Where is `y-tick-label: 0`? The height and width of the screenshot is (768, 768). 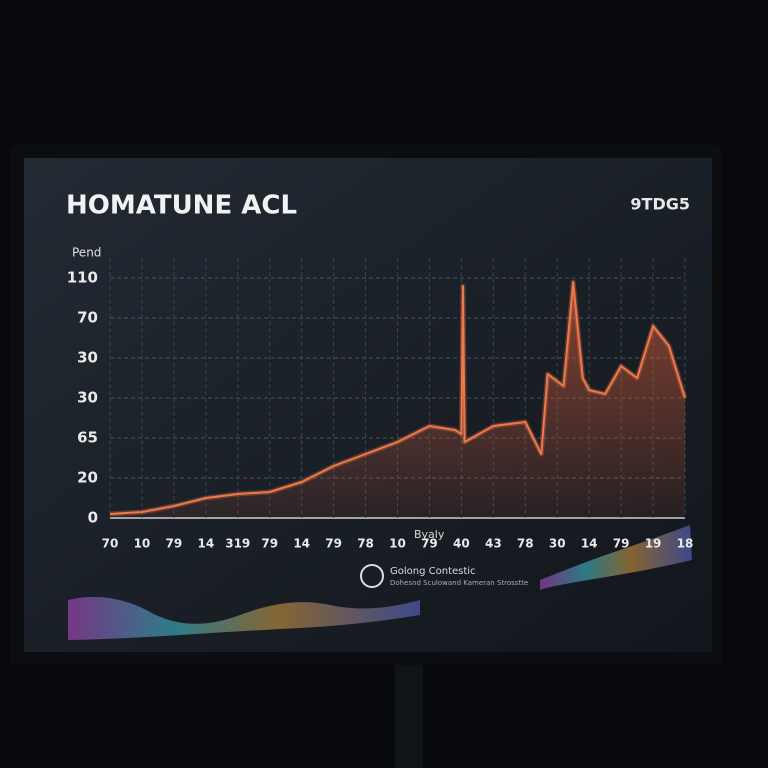
y-tick-label: 0 is located at coordinates (93, 518).